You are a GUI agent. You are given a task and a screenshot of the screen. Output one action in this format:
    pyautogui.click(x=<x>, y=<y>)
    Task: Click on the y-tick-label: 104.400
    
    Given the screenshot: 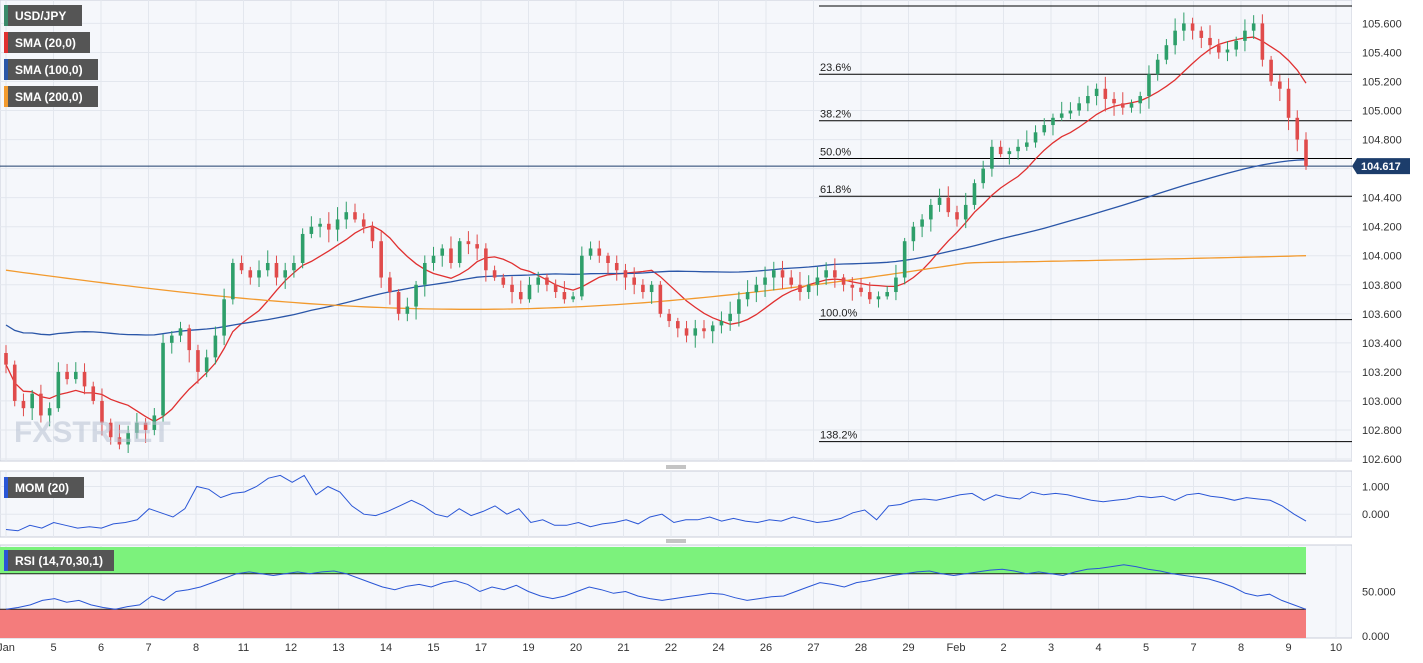 What is the action you would take?
    pyautogui.click(x=1382, y=199)
    